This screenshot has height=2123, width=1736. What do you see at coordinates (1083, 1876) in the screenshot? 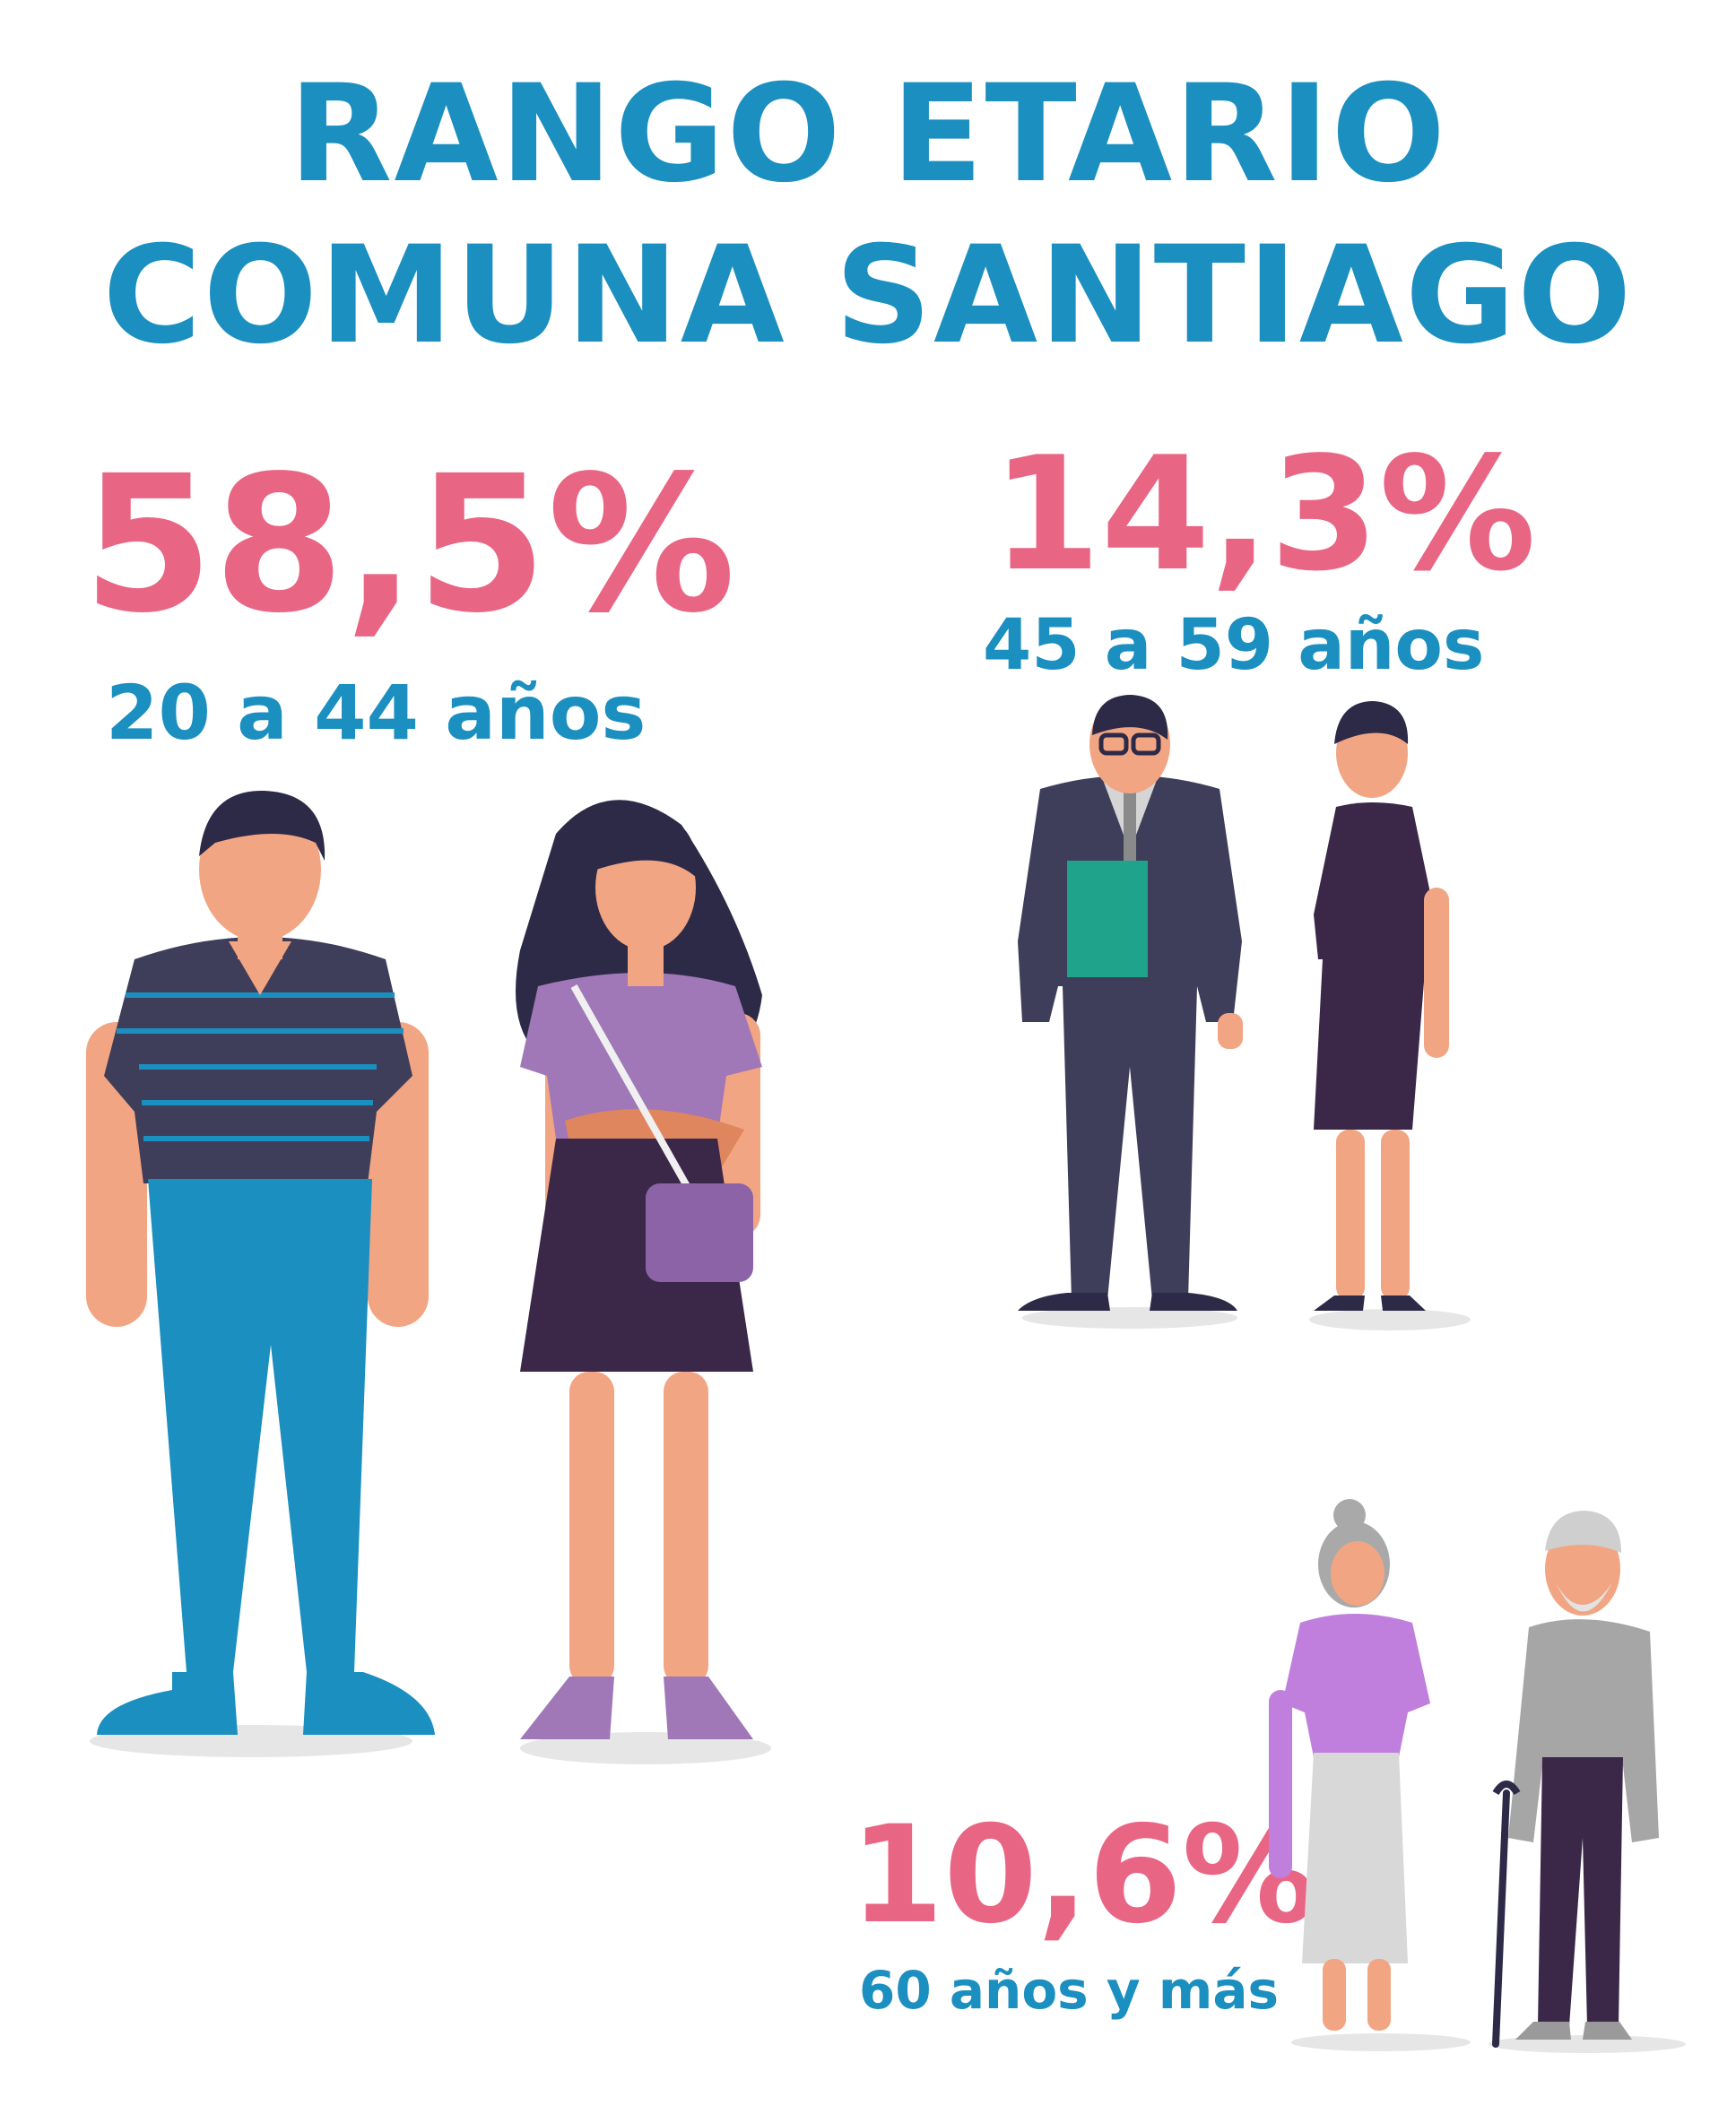
I see `percent-60-plus: 10,6%` at bounding box center [1083, 1876].